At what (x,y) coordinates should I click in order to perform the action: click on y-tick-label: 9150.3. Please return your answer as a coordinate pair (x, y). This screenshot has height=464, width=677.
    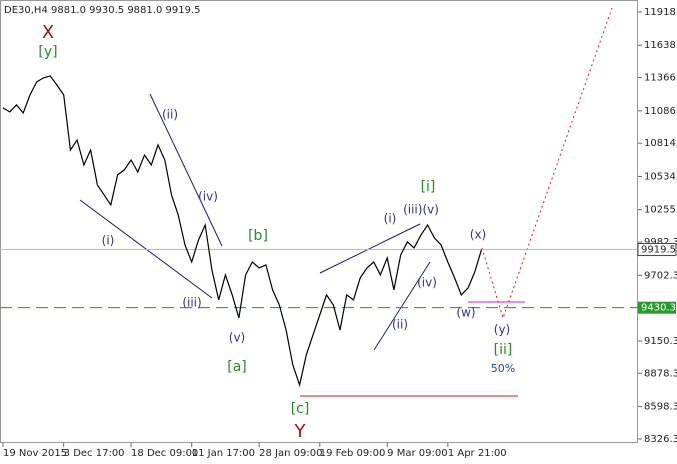
    Looking at the image, I should click on (660, 341).